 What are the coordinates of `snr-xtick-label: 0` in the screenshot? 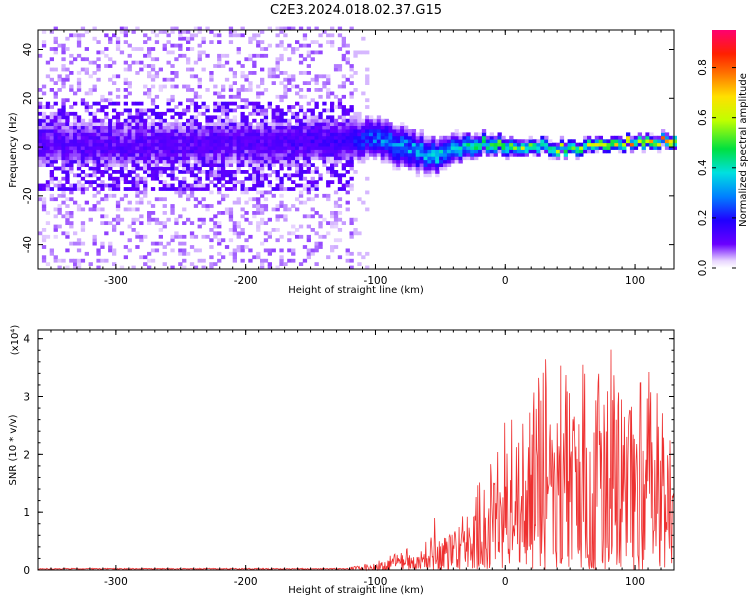 It's located at (505, 582).